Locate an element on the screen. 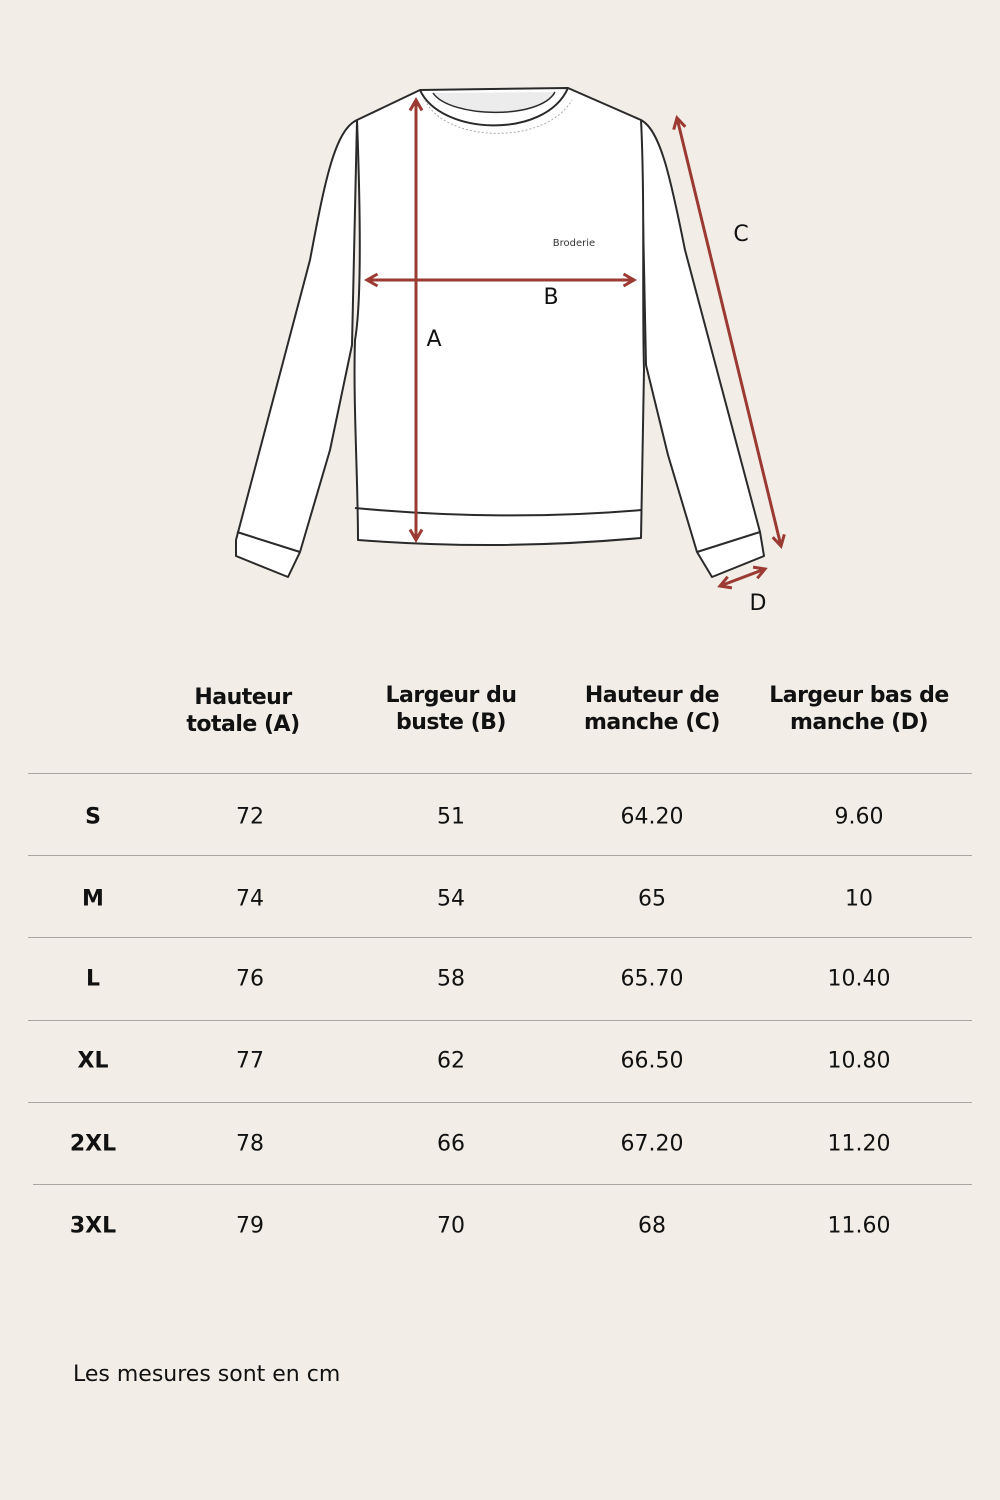 The image size is (1000, 1500). table-cell: 72 is located at coordinates (250, 817).